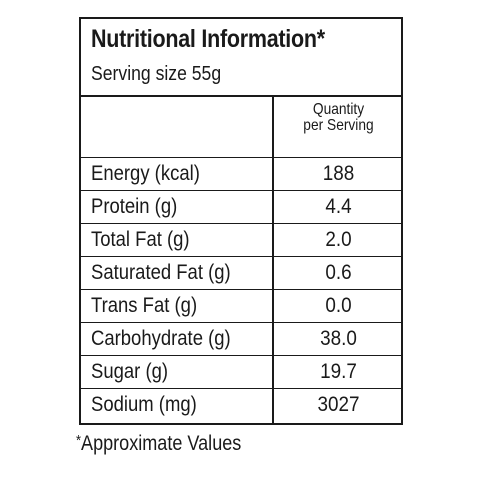  I want to click on footnote-text: Approximate Values, so click(161, 443).